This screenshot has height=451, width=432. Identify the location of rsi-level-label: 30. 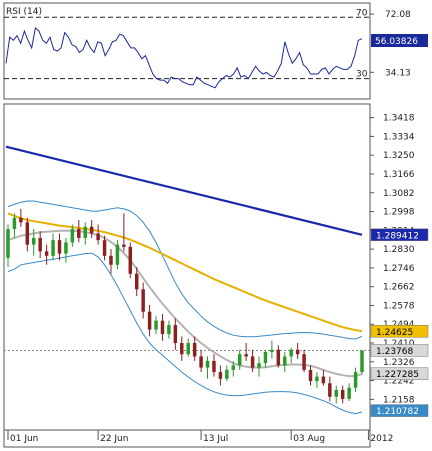
(362, 75).